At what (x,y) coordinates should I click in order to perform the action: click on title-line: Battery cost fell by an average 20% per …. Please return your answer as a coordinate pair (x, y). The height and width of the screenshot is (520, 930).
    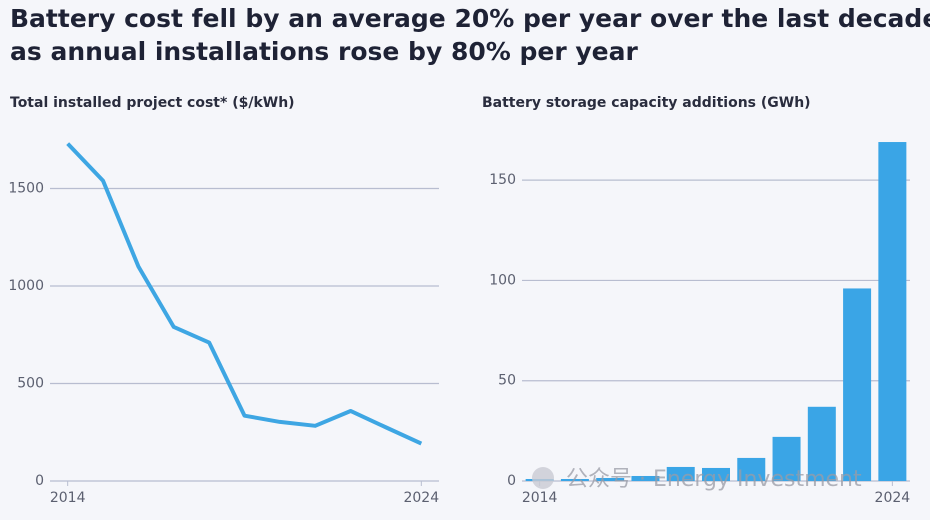
    Looking at the image, I should click on (470, 18).